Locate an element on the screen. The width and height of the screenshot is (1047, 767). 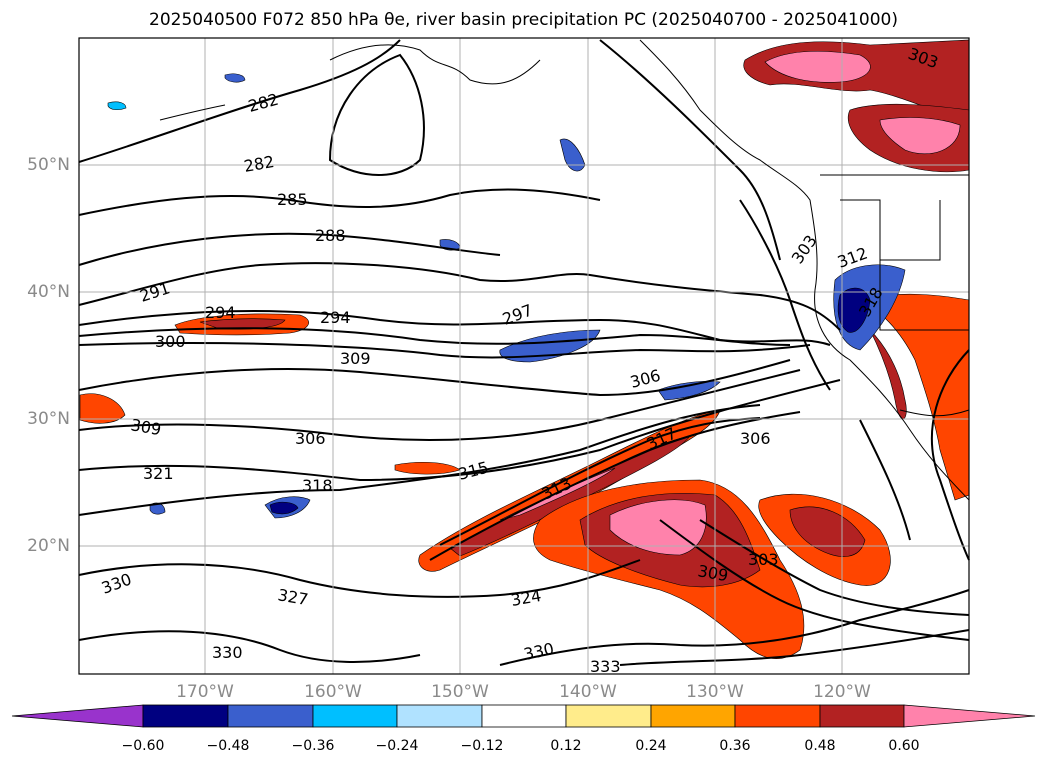
contour-label: 330 is located at coordinates (227, 652).